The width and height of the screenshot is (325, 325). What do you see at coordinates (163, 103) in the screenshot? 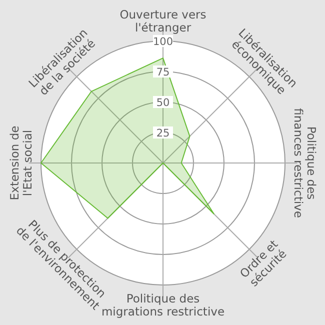
I see `y-tick-label: 50` at bounding box center [163, 103].